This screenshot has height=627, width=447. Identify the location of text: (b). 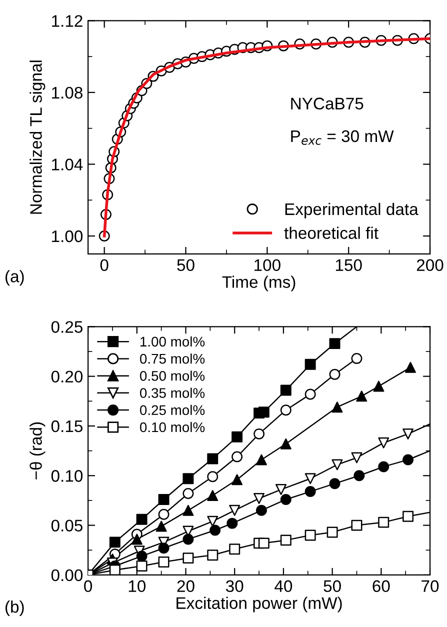
(15, 608).